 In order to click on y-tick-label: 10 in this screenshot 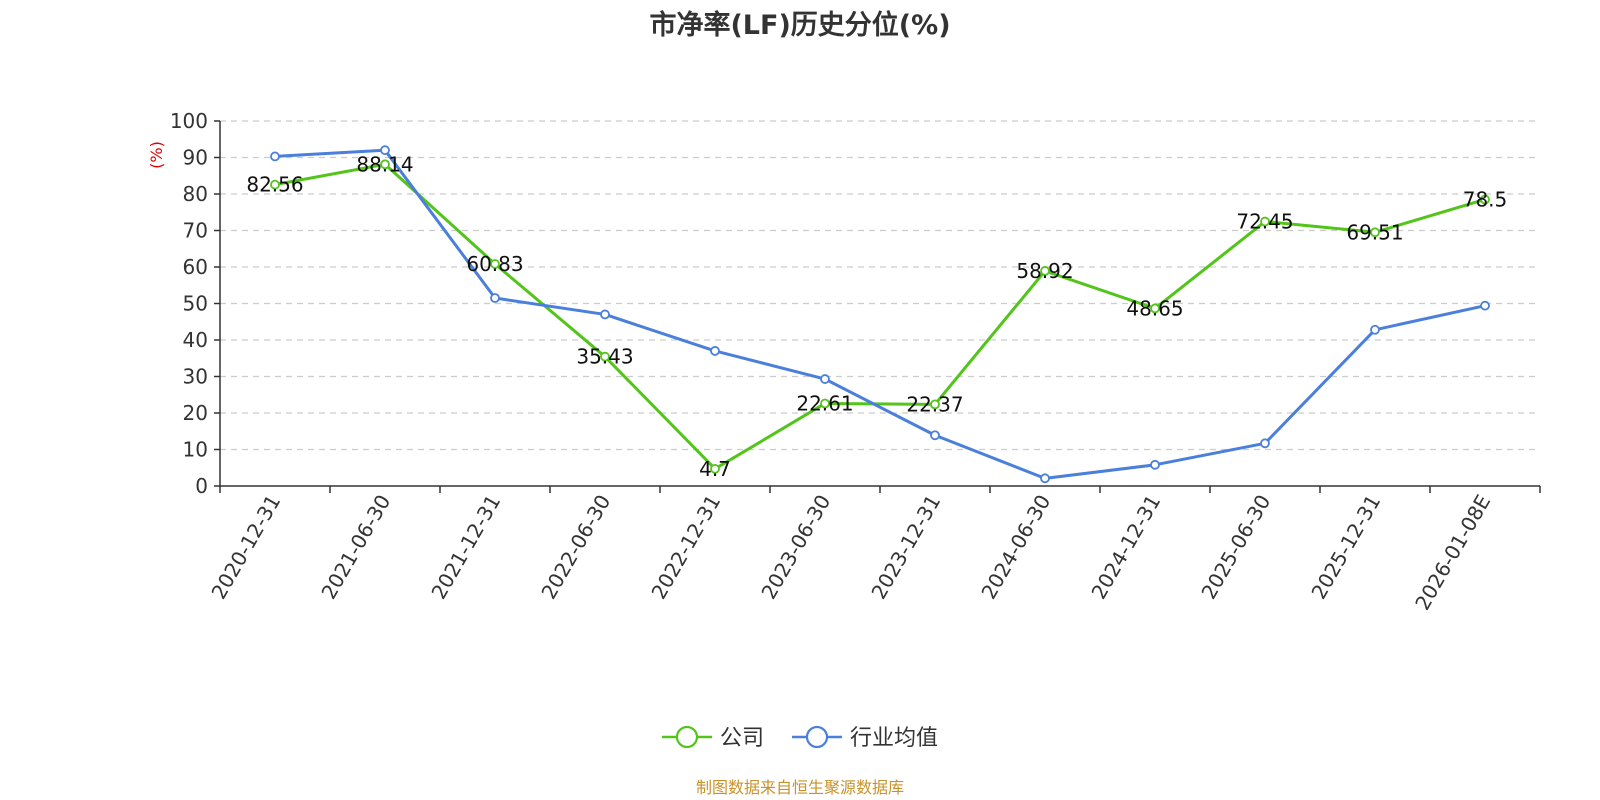, I will do `click(195, 450)`.